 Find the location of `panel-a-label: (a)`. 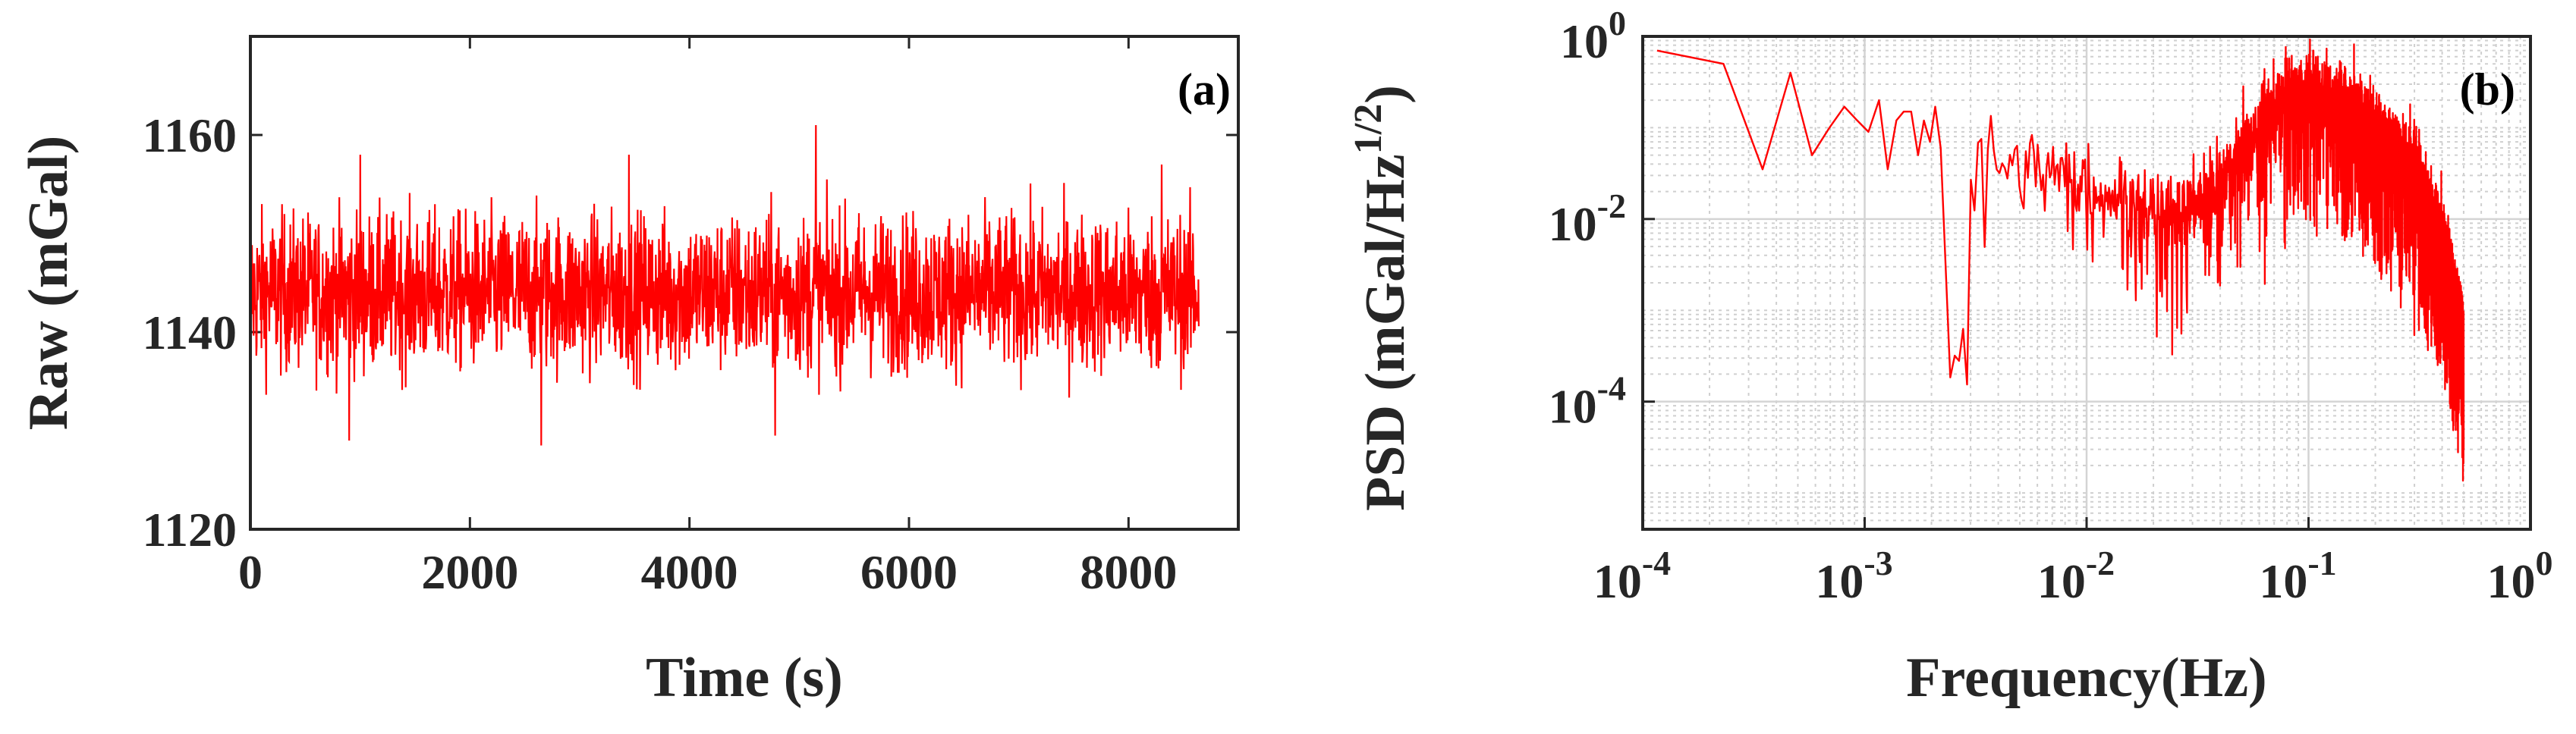

panel-a-label: (a) is located at coordinates (1204, 89).